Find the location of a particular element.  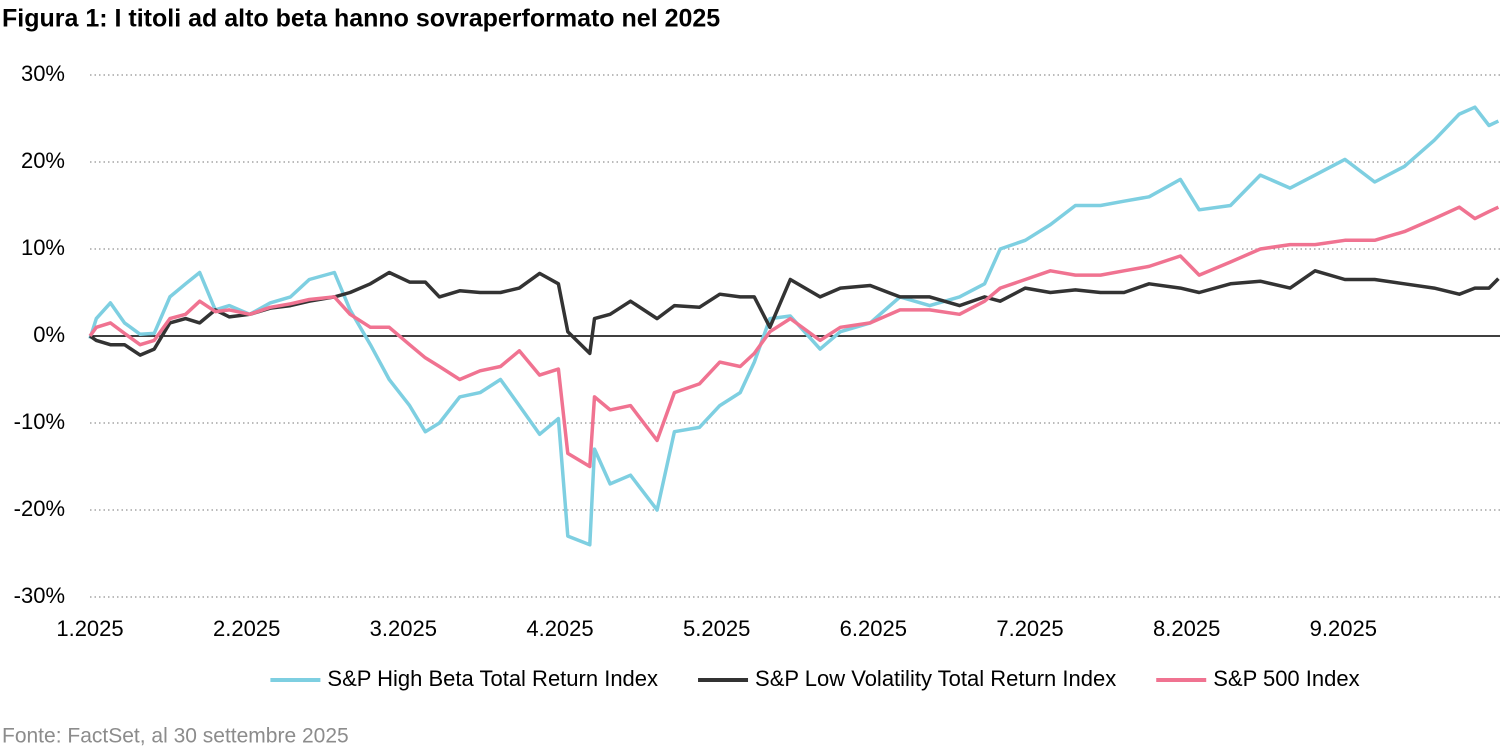

y-tick-label: 30% is located at coordinates (43, 73).